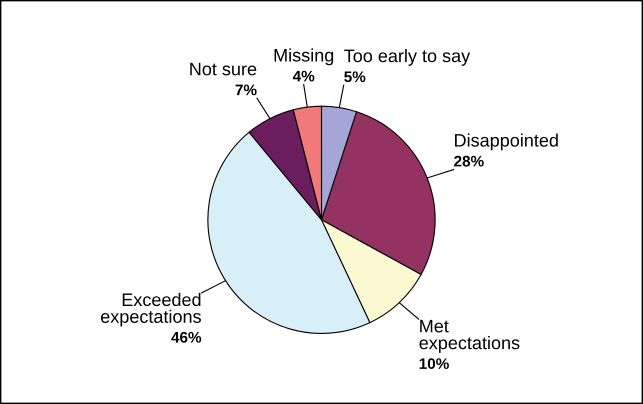  Describe the element at coordinates (434, 364) in the screenshot. I see `data-label: 10%` at that location.